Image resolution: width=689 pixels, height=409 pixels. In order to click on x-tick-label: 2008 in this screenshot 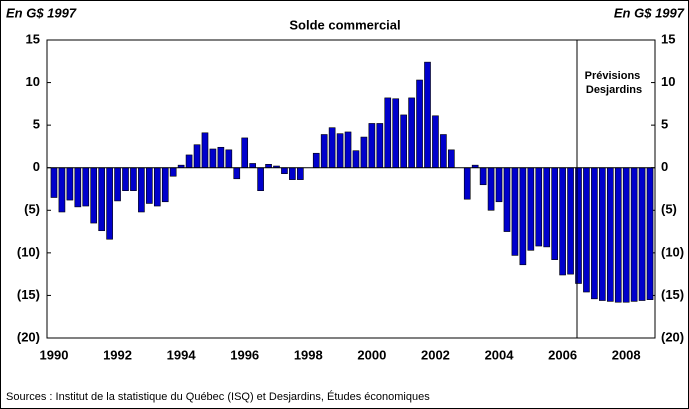, I will do `click(626, 354)`.